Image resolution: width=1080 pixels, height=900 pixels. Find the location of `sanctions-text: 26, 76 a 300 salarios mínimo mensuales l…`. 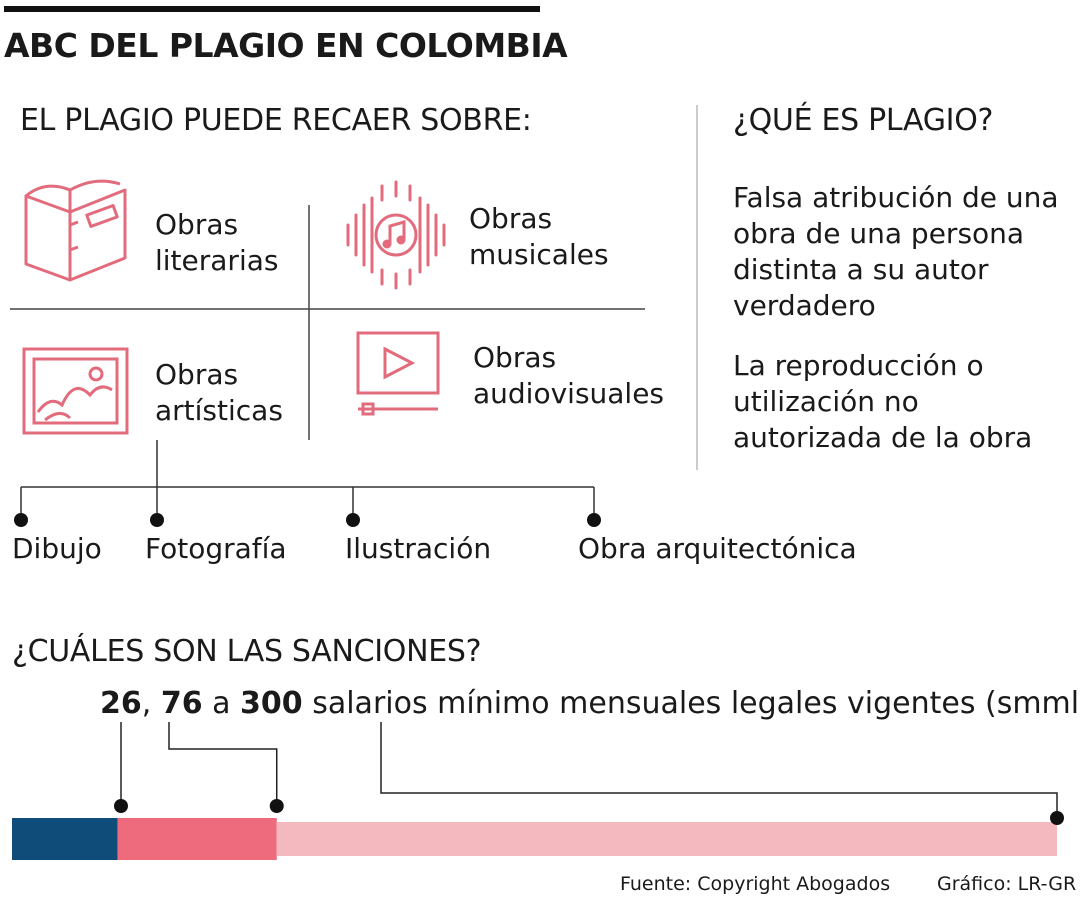

sanctions-text: 26, 76 a 300 salarios mínimo mensuales l… is located at coordinates (590, 703).